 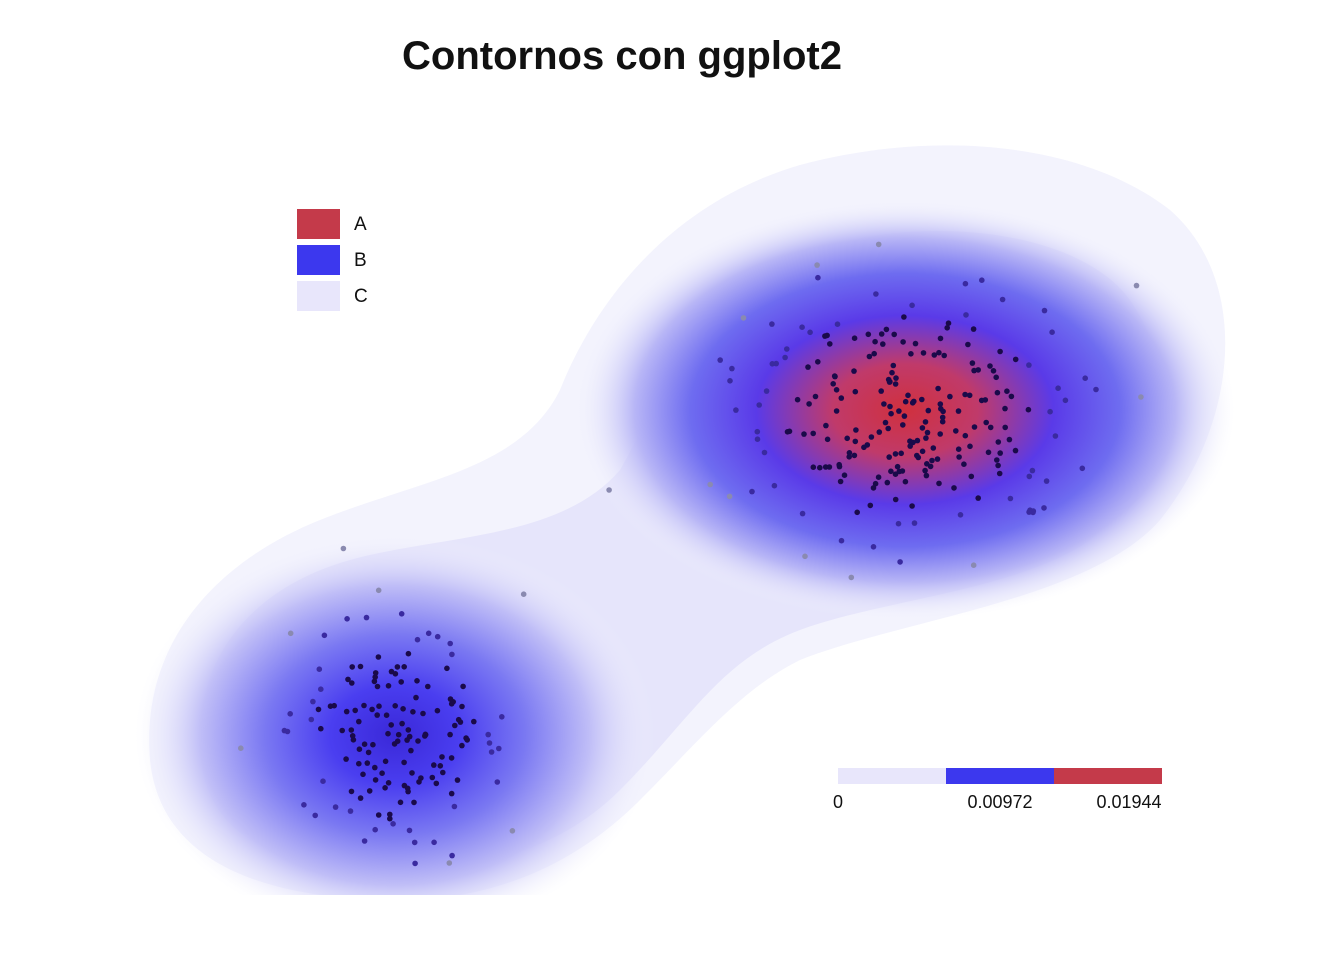 I want to click on legend-swatch-b, so click(x=318, y=260).